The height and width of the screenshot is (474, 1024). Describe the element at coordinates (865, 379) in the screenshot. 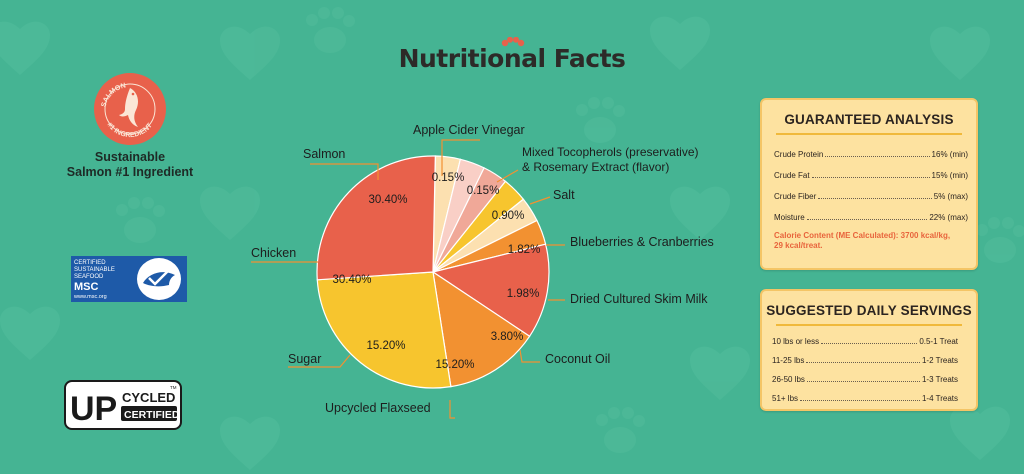

I see `serving-row: 26-50 lbs 1-3 Treats` at that location.